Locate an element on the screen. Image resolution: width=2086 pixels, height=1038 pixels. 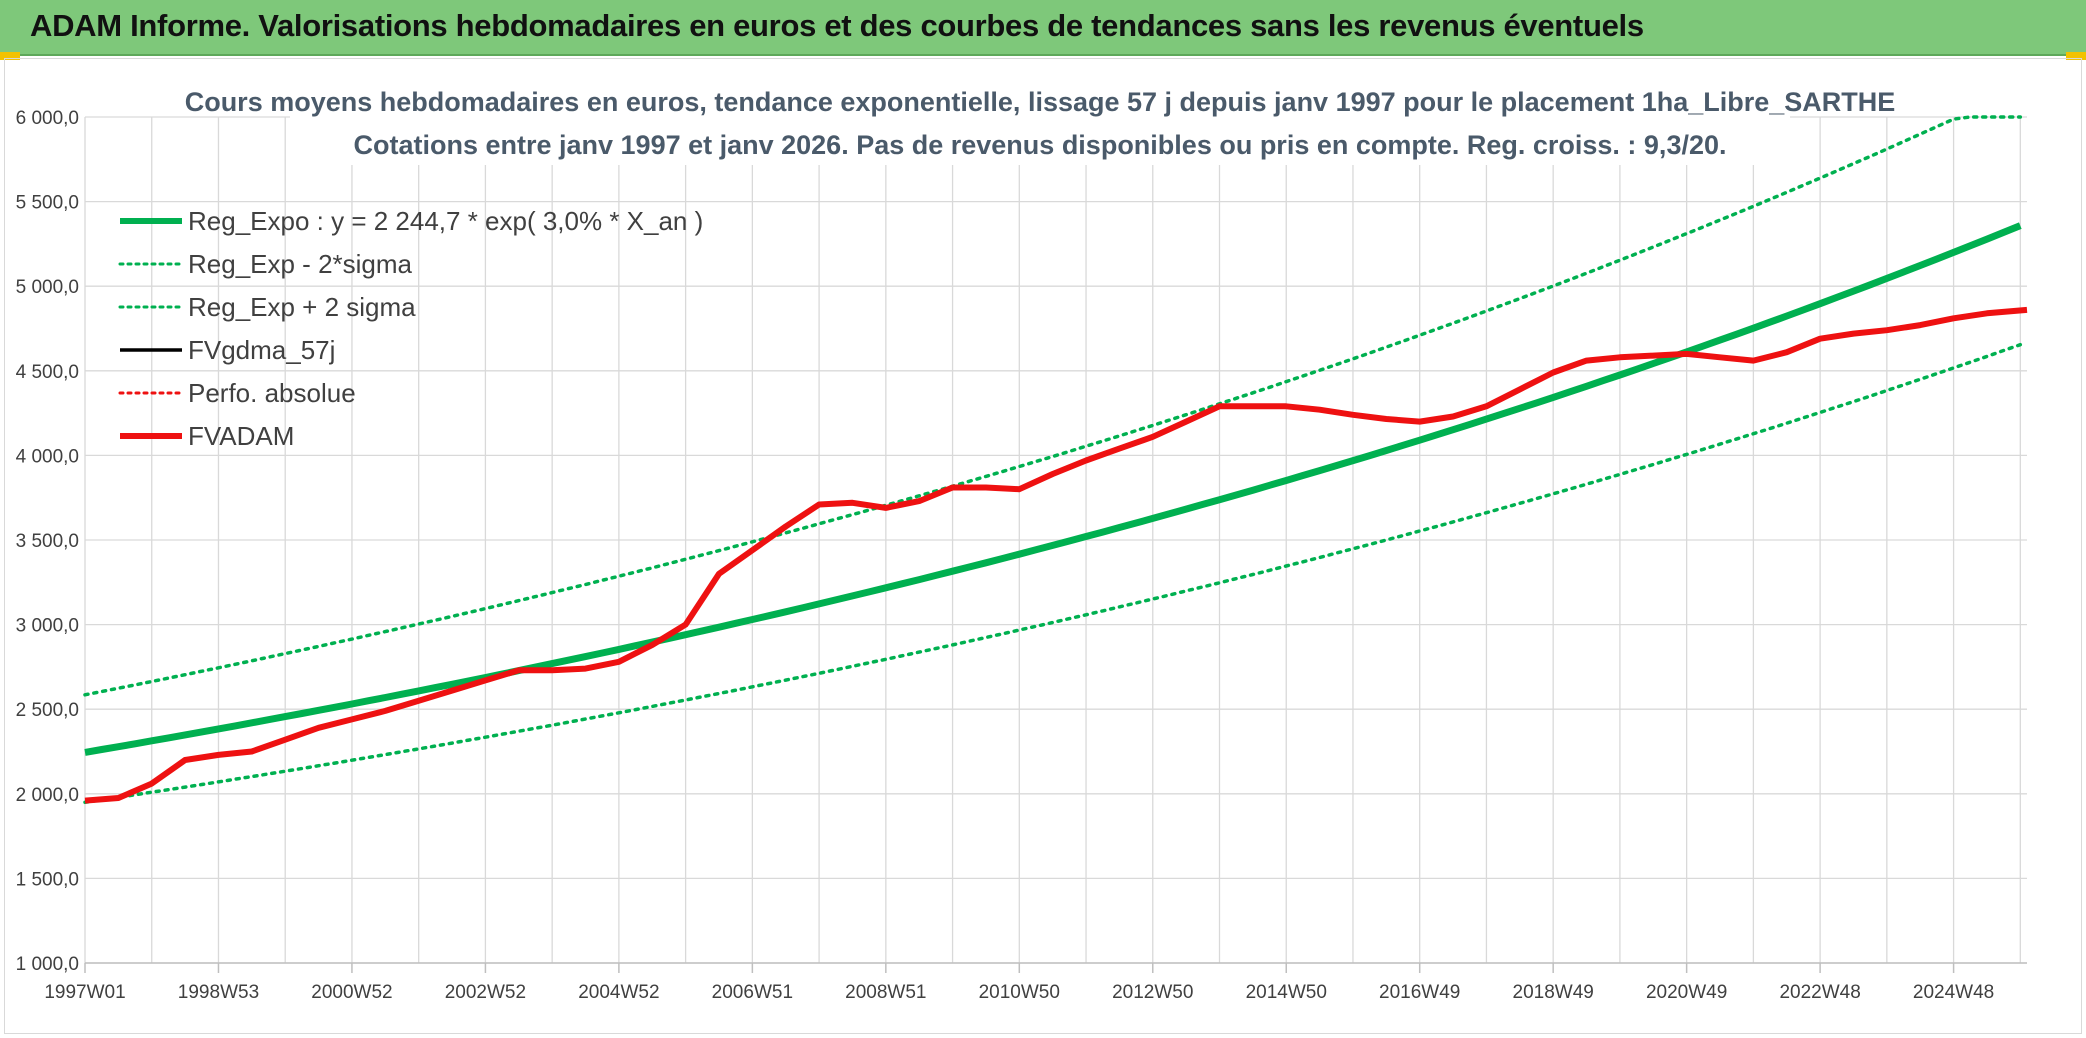
title-backdrop is located at coordinates (1040, 121).